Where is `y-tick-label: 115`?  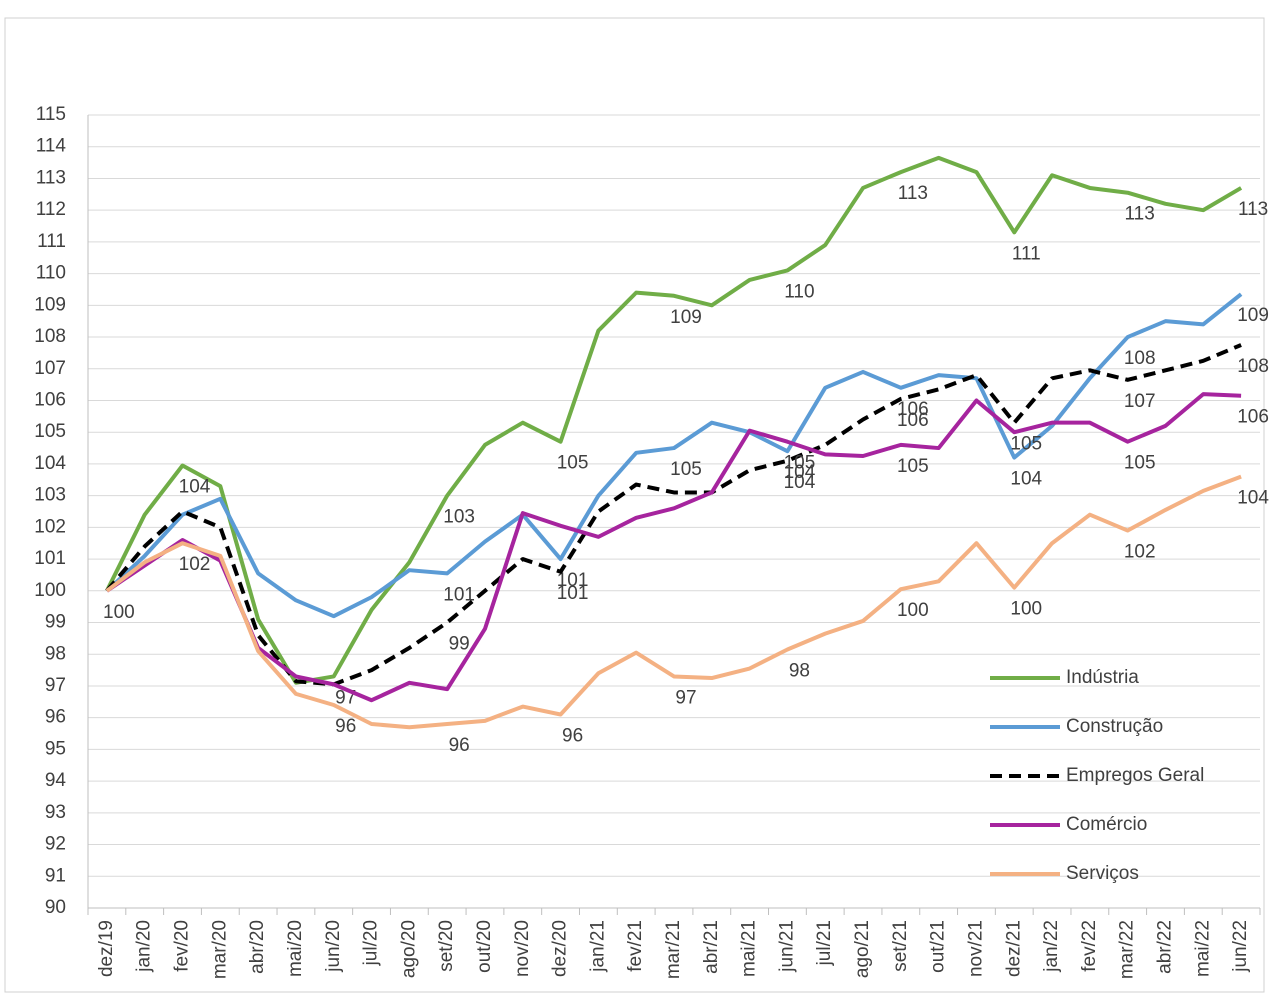
y-tick-label: 115 is located at coordinates (51, 114).